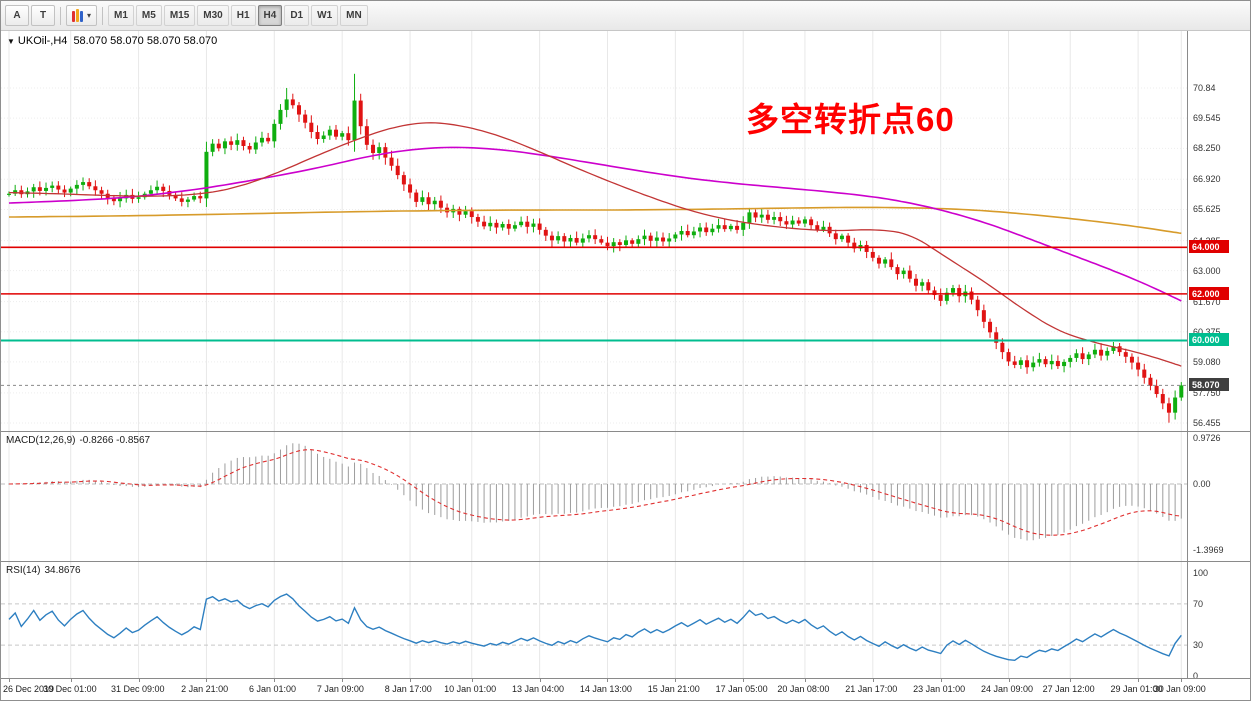 This screenshot has height=701, width=1251. Describe the element at coordinates (1198, 645) in the screenshot. I see `rsi-axis-label: 30` at that location.